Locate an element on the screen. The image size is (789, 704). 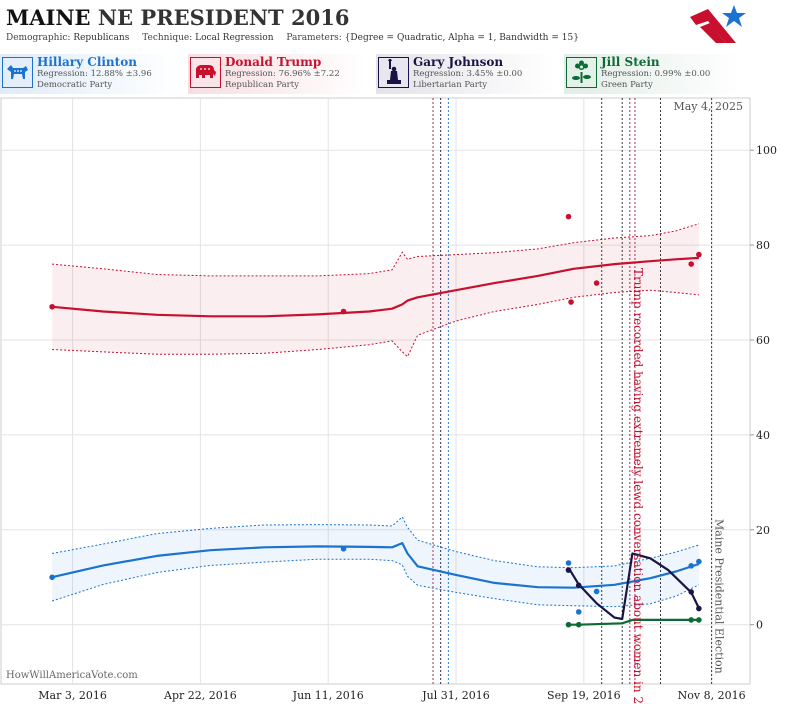
y-tick-label: 20 is located at coordinates (763, 530).